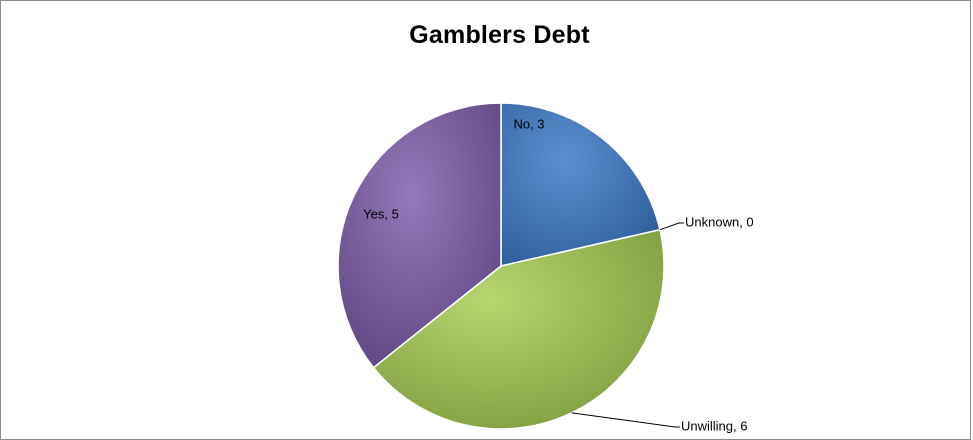 This screenshot has height=440, width=973. What do you see at coordinates (381, 213) in the screenshot?
I see `data-label-yes: Yes, 5` at bounding box center [381, 213].